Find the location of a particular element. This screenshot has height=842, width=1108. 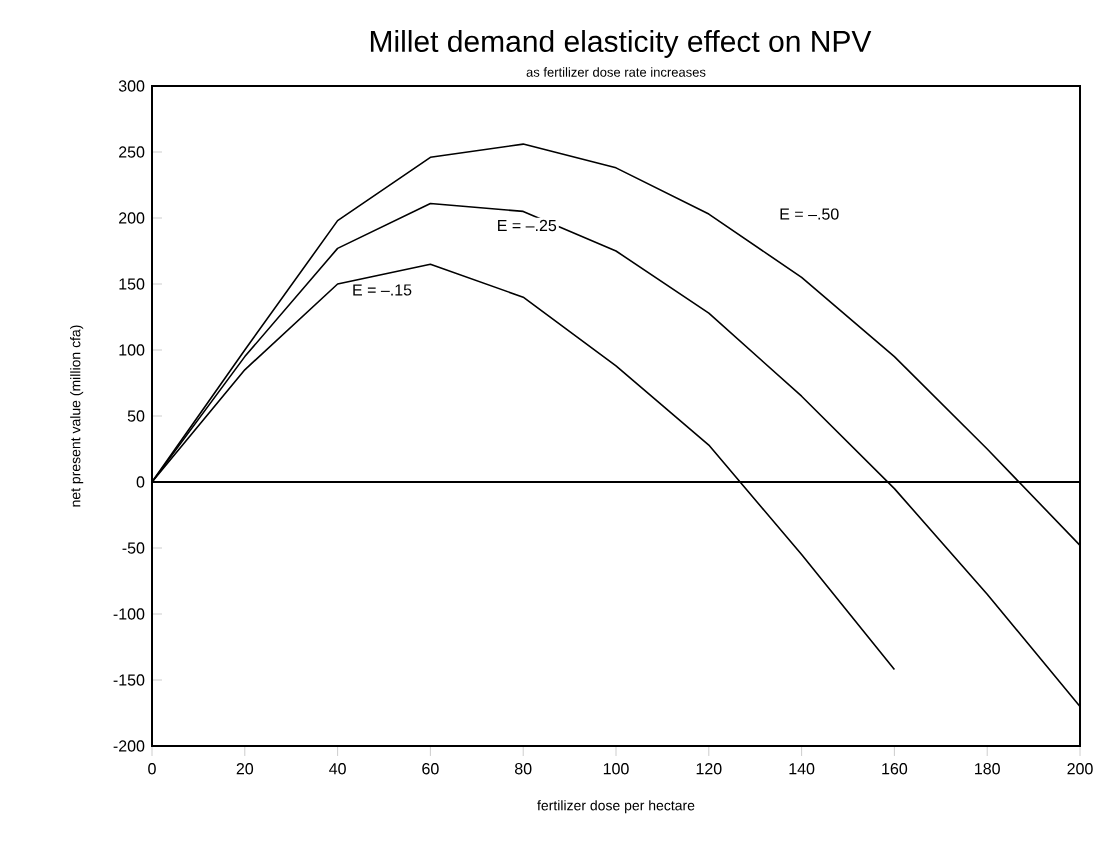

y-tick-label: 300 is located at coordinates (131, 86).